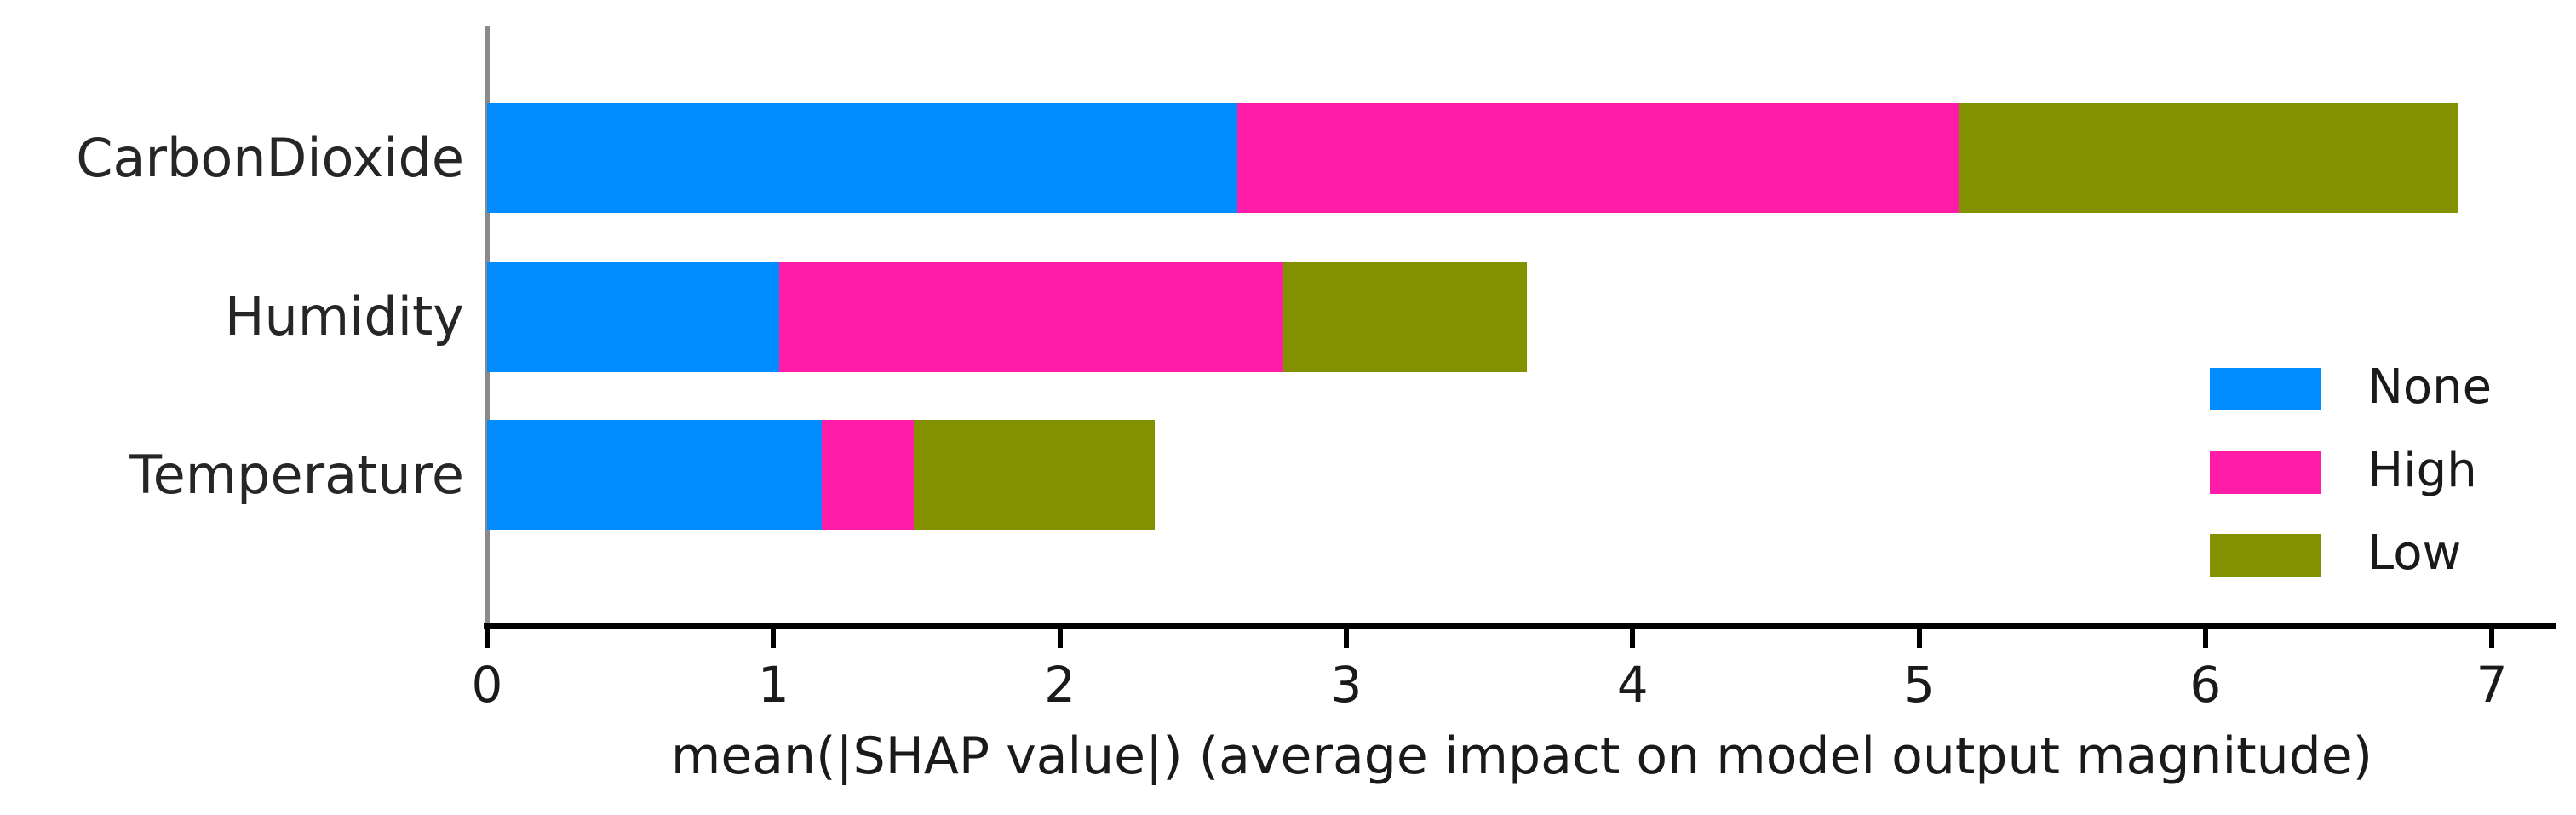 The height and width of the screenshot is (815, 2576). I want to click on bar-segment-carbondioxide-none, so click(862, 158).